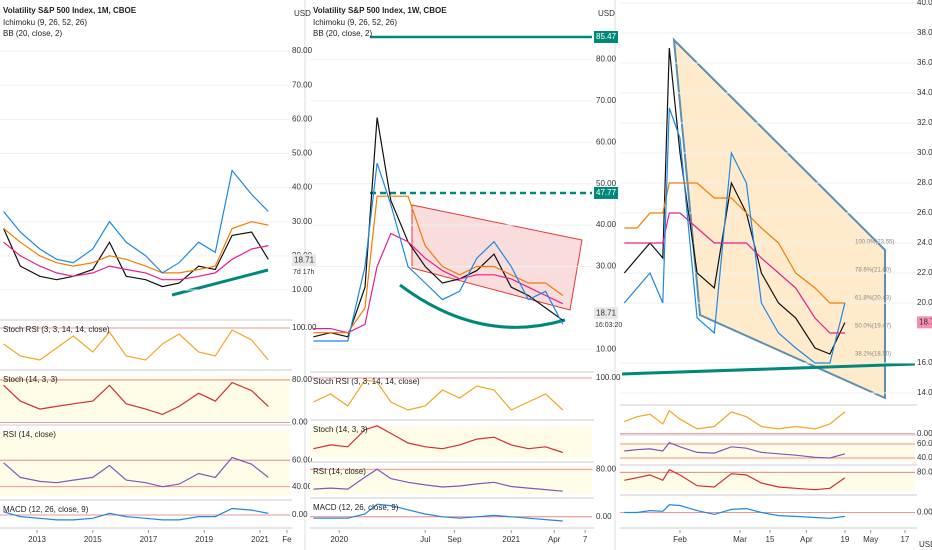  Describe the element at coordinates (70, 10) in the screenshot. I see `chart-title: Volatility S&P 500 Index, 1M, CBOE` at that location.